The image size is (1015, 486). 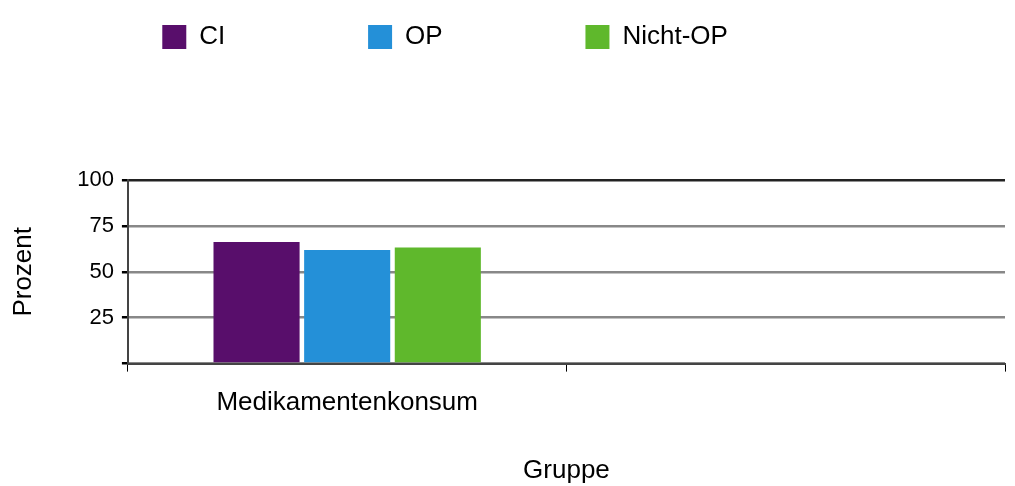 What do you see at coordinates (101, 270) in the screenshot?
I see `y-tick-label: 50` at bounding box center [101, 270].